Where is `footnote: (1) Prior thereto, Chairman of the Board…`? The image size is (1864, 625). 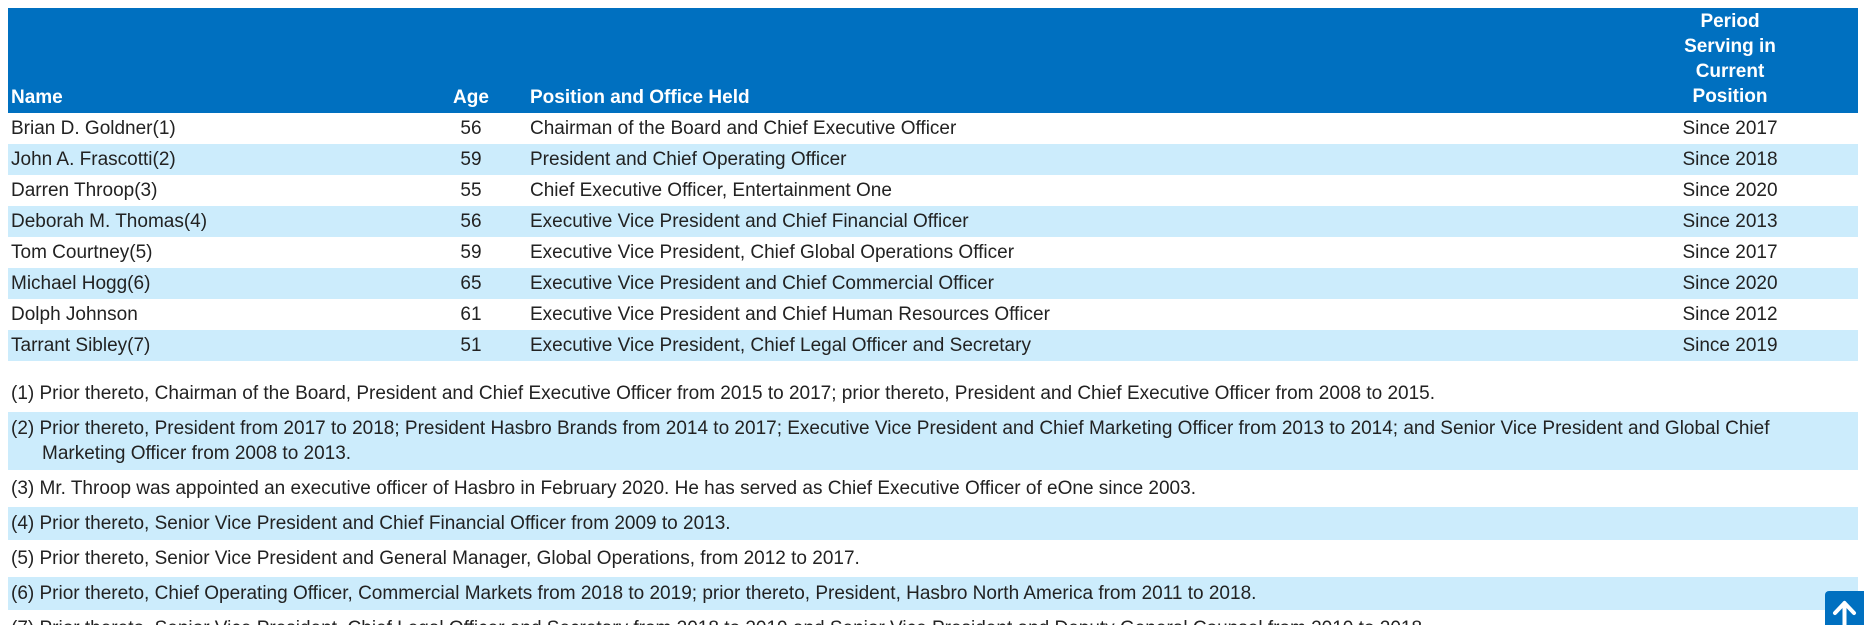 footnote: (1) Prior thereto, Chairman of the Board… is located at coordinates (723, 393).